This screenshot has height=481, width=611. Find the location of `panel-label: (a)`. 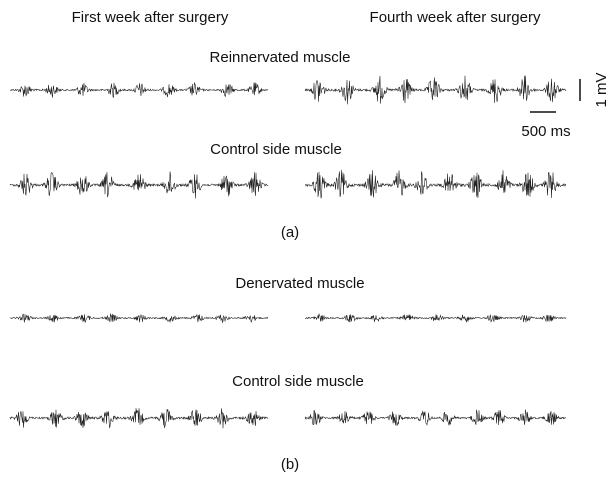

panel-label: (a) is located at coordinates (290, 232).